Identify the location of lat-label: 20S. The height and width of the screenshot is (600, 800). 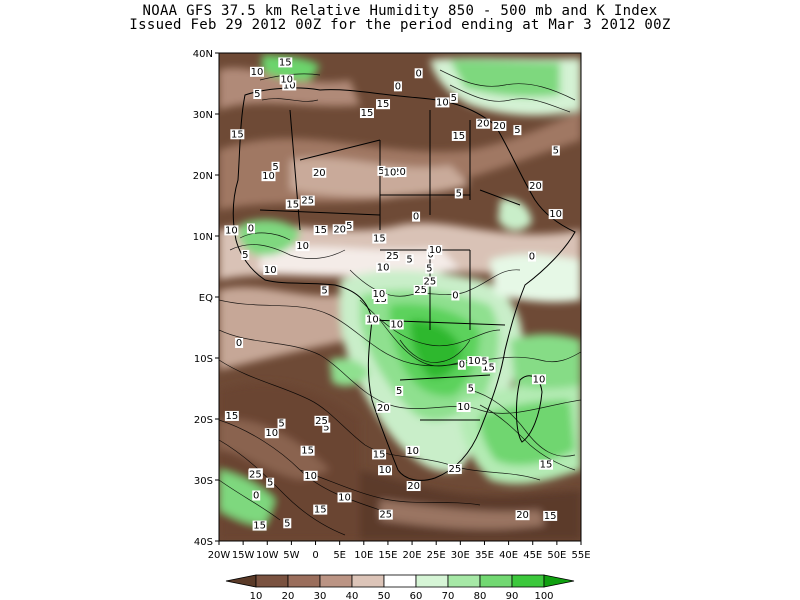
(203, 420).